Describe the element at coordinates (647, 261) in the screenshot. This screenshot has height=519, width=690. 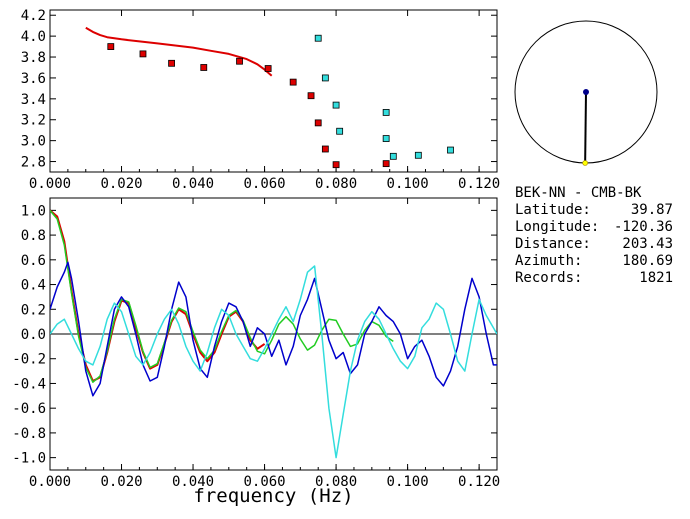
I see `azimuth-value: 180.69` at that location.